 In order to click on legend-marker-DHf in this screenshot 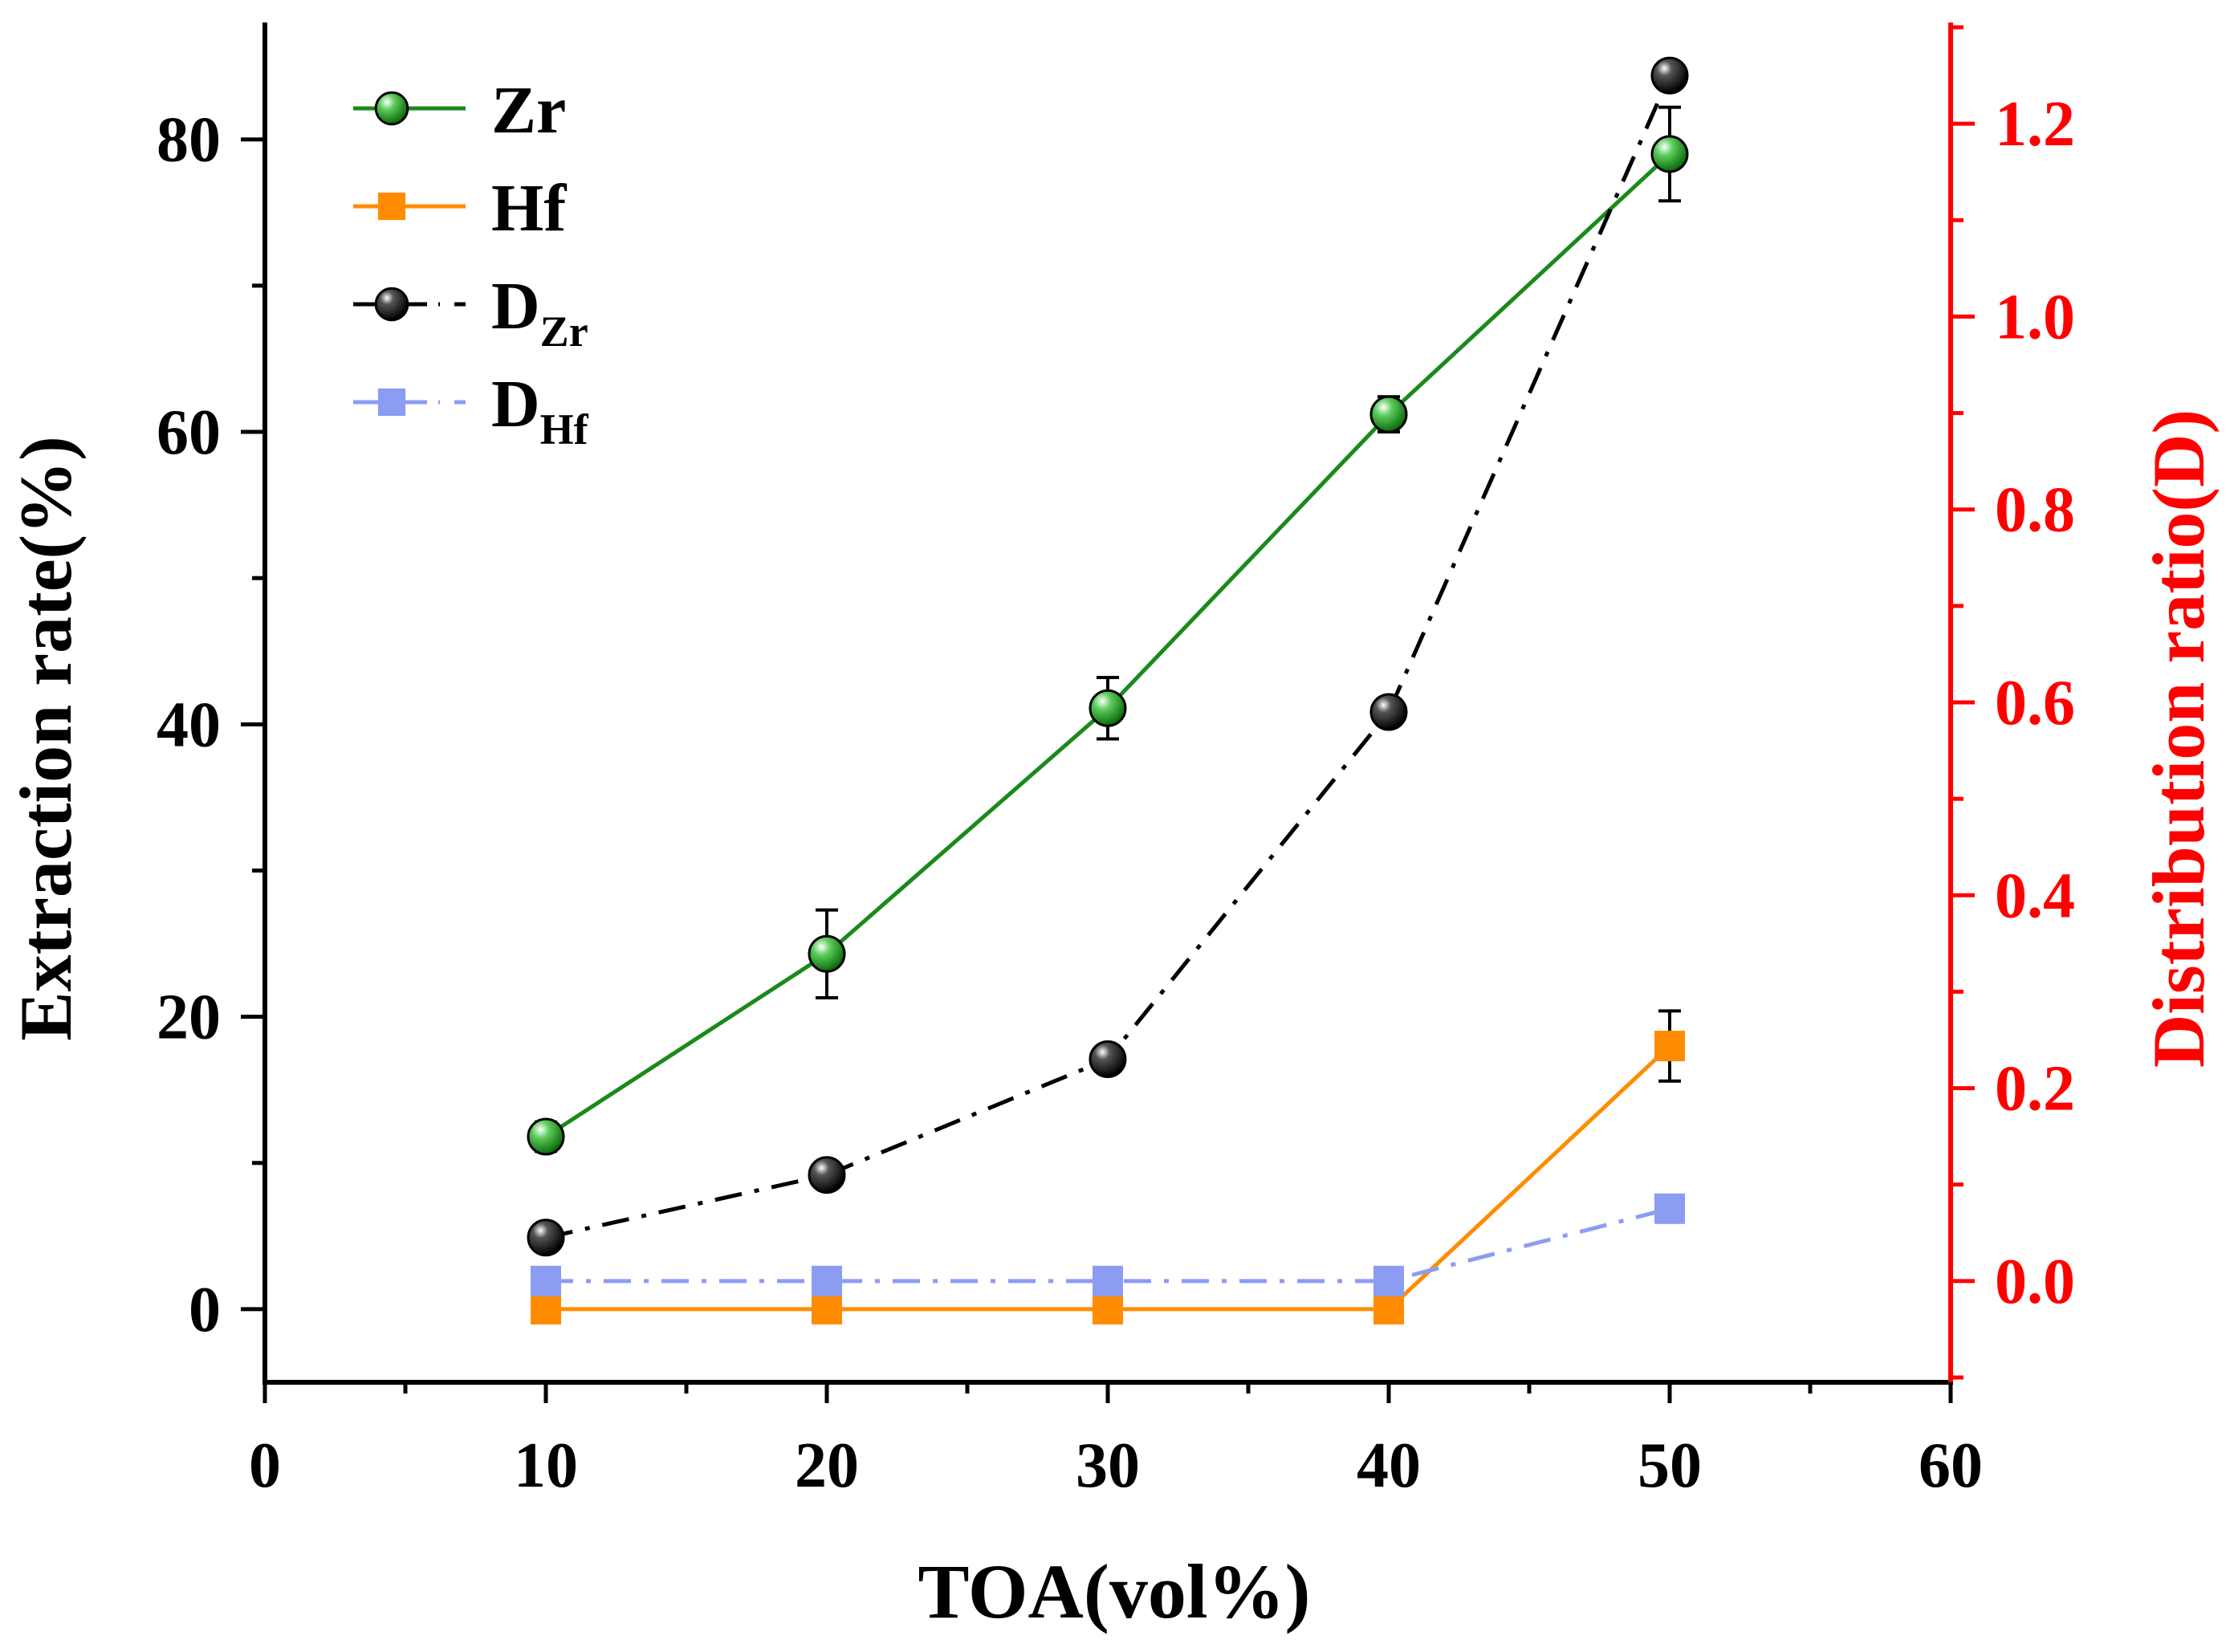, I will do `click(391, 402)`.